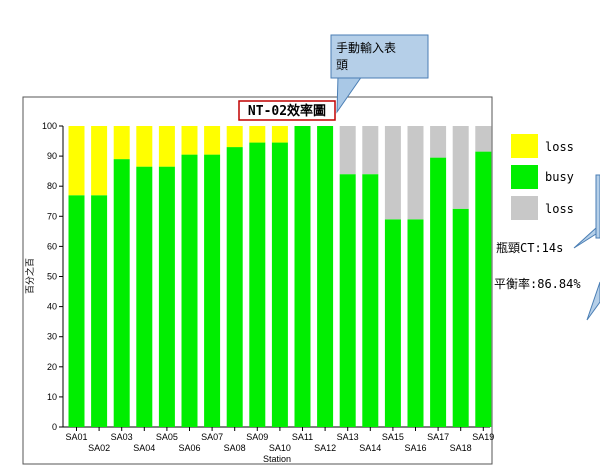 This screenshot has width=600, height=476. I want to click on x-tick-label-sa04: SA04, so click(144, 448).